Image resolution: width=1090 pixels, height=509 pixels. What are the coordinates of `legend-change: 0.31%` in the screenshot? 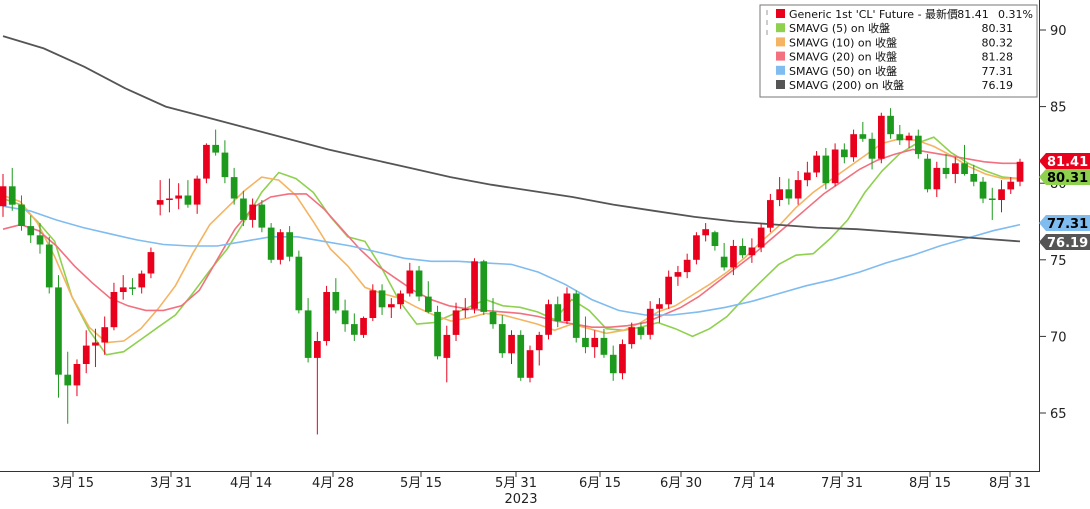 It's located at (1015, 14).